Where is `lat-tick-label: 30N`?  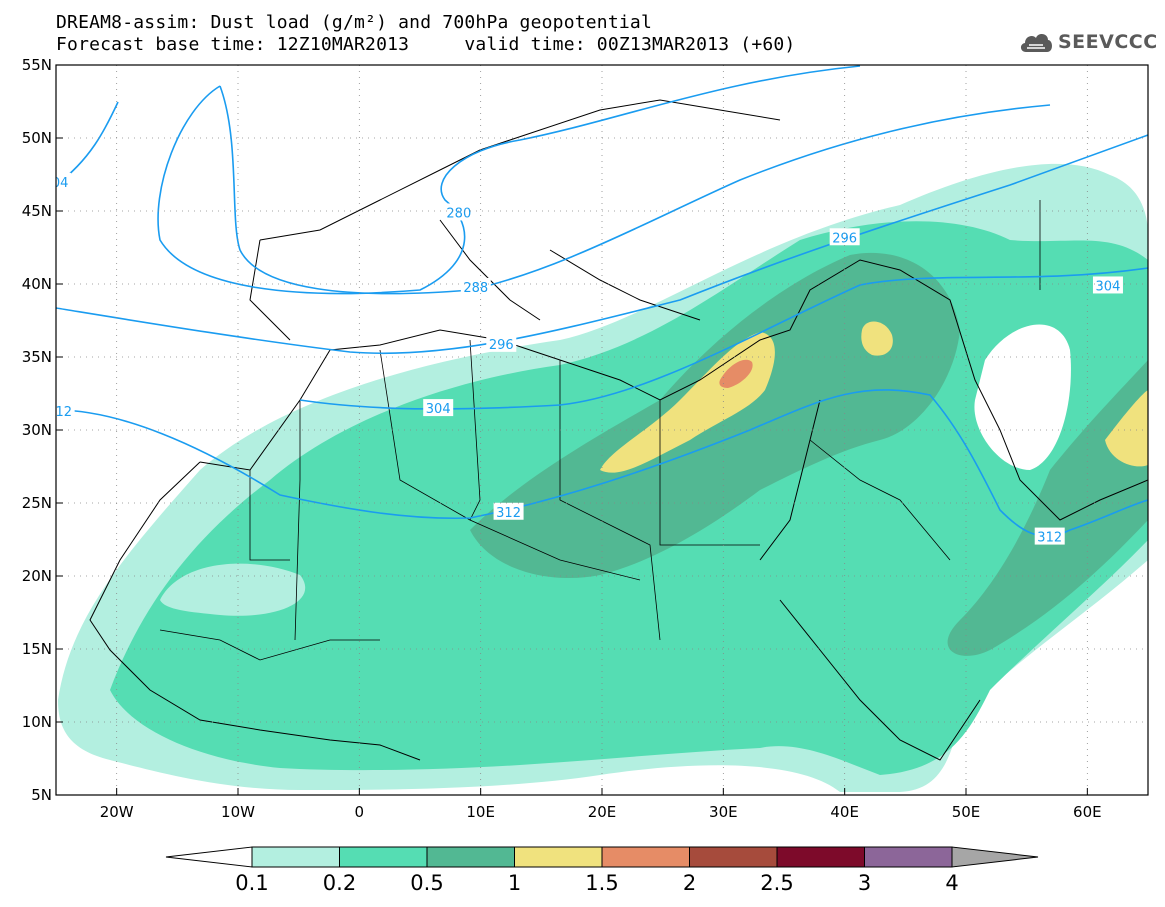
lat-tick-label: 30N is located at coordinates (37, 430).